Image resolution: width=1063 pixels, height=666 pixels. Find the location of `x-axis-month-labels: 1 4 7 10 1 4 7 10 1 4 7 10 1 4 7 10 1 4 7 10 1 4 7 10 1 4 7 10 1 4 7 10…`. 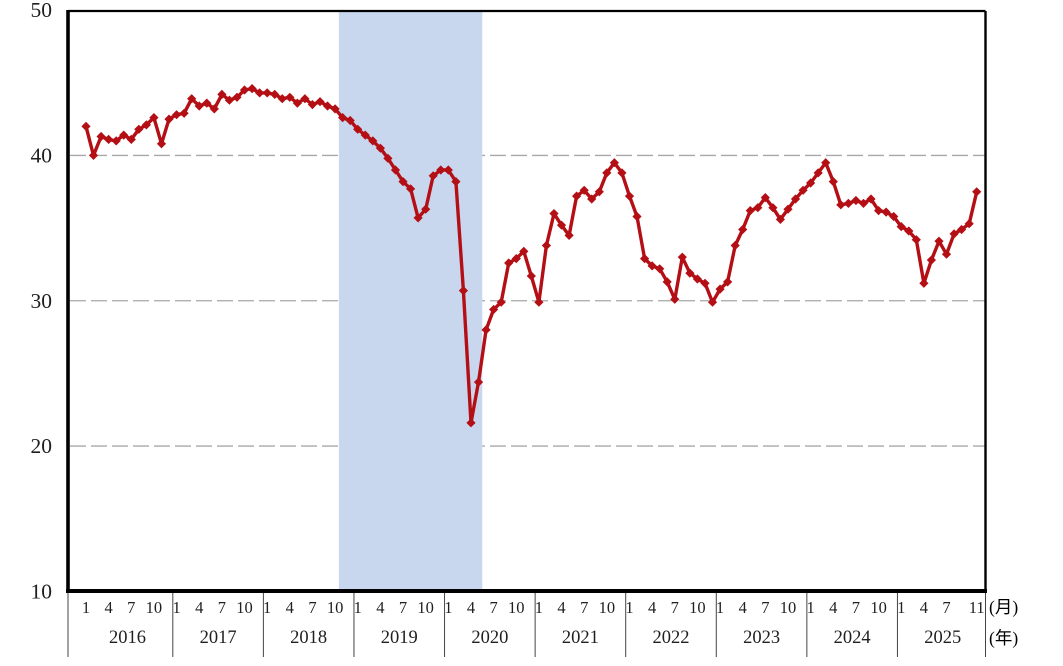

x-axis-month-labels: 1 4 7 10 1 4 7 10 1 4 7 10 1 4 7 10 1 4 7 10 1 4 7 10 1 4 7 10 1 4 7 10… is located at coordinates (533, 607).